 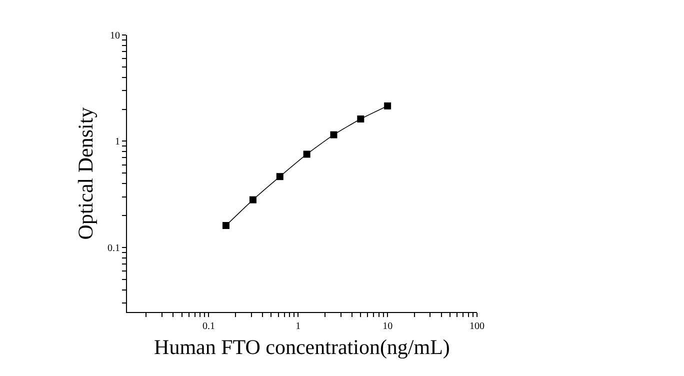 I want to click on y-tick-label: 10, so click(x=115, y=36).